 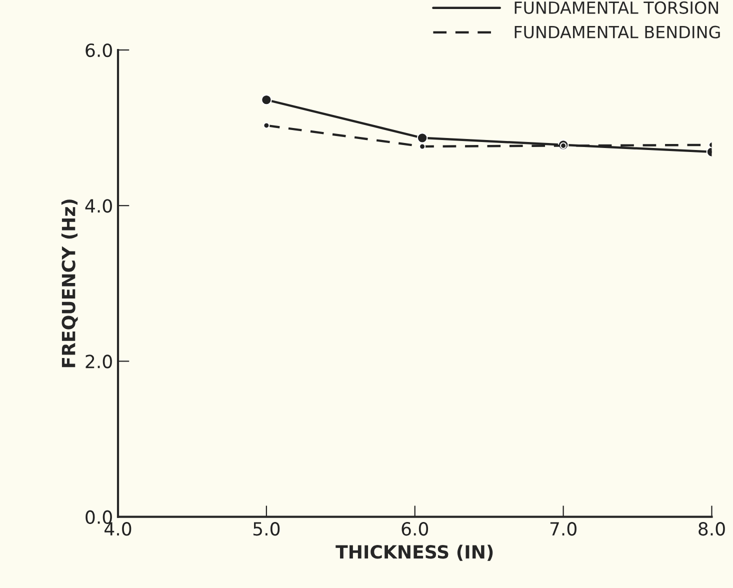 I want to click on x-tick-label: 4.0, so click(x=118, y=529).